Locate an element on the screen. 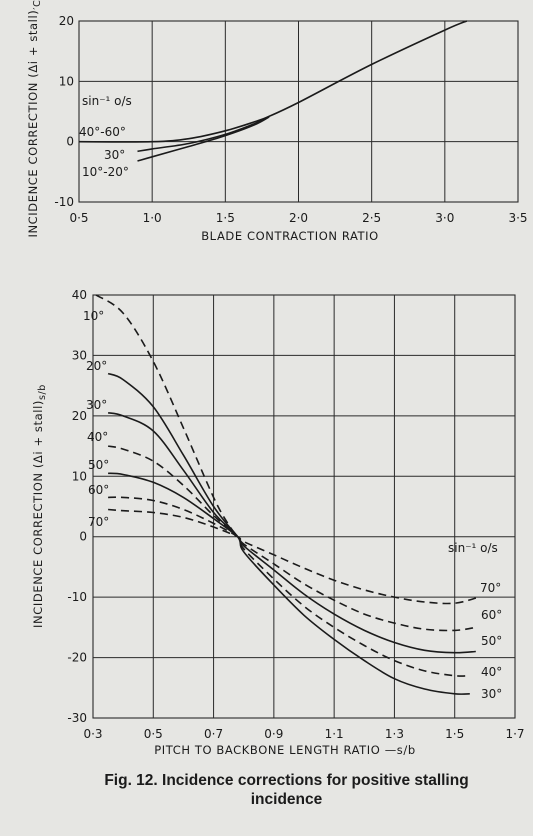 The width and height of the screenshot is (533, 836). x-tick-label: 2·5 is located at coordinates (371, 218).